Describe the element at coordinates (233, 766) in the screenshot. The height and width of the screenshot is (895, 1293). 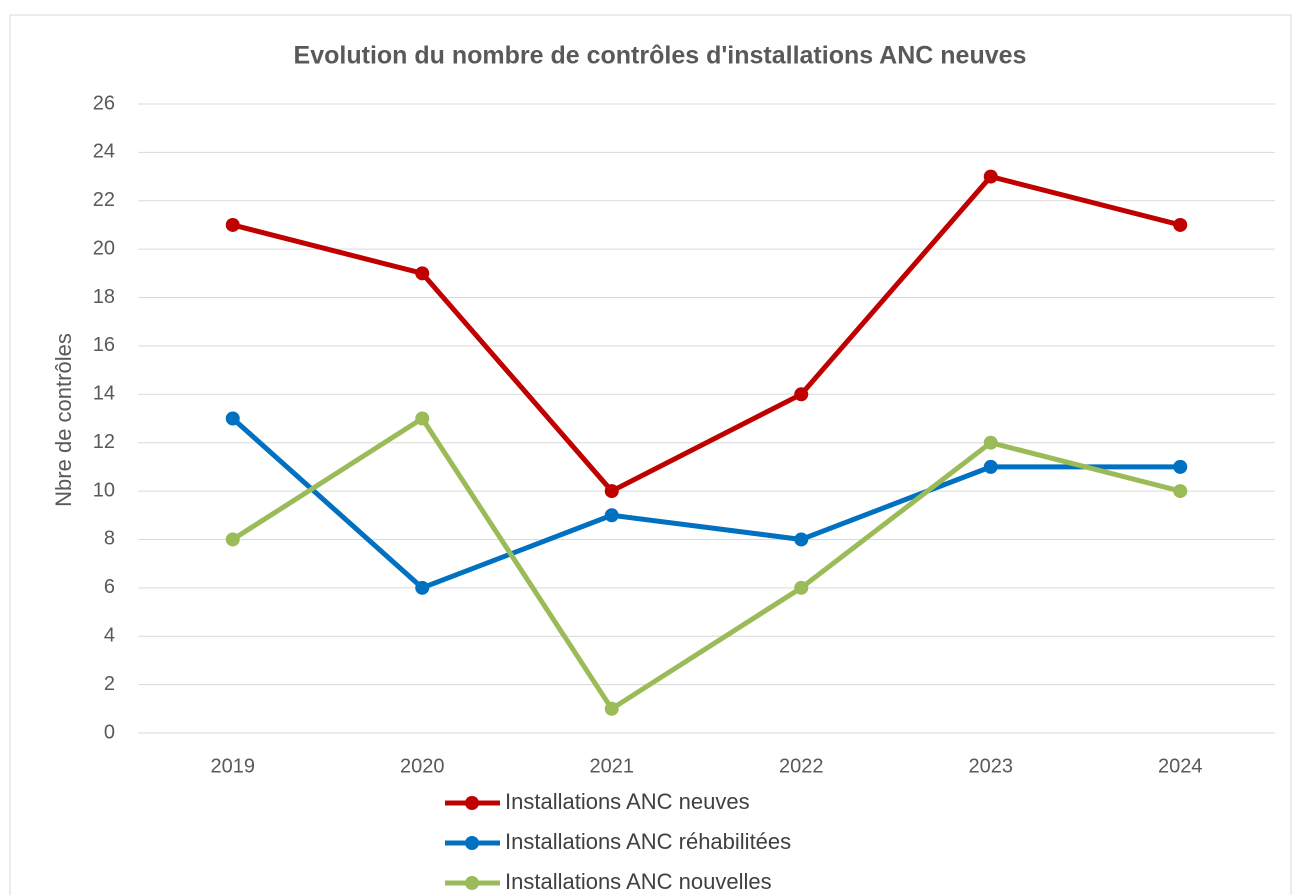
I see `x-tick-label: 2019` at that location.